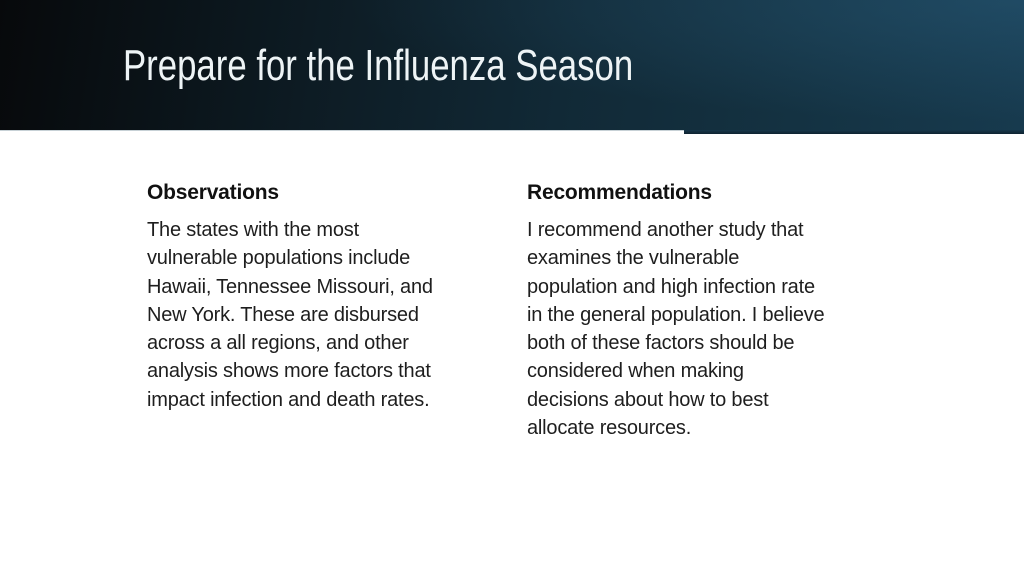 The image size is (1024, 576). Describe the element at coordinates (378, 65) in the screenshot. I see `slide-title: Prepare for the Influenza Season` at that location.